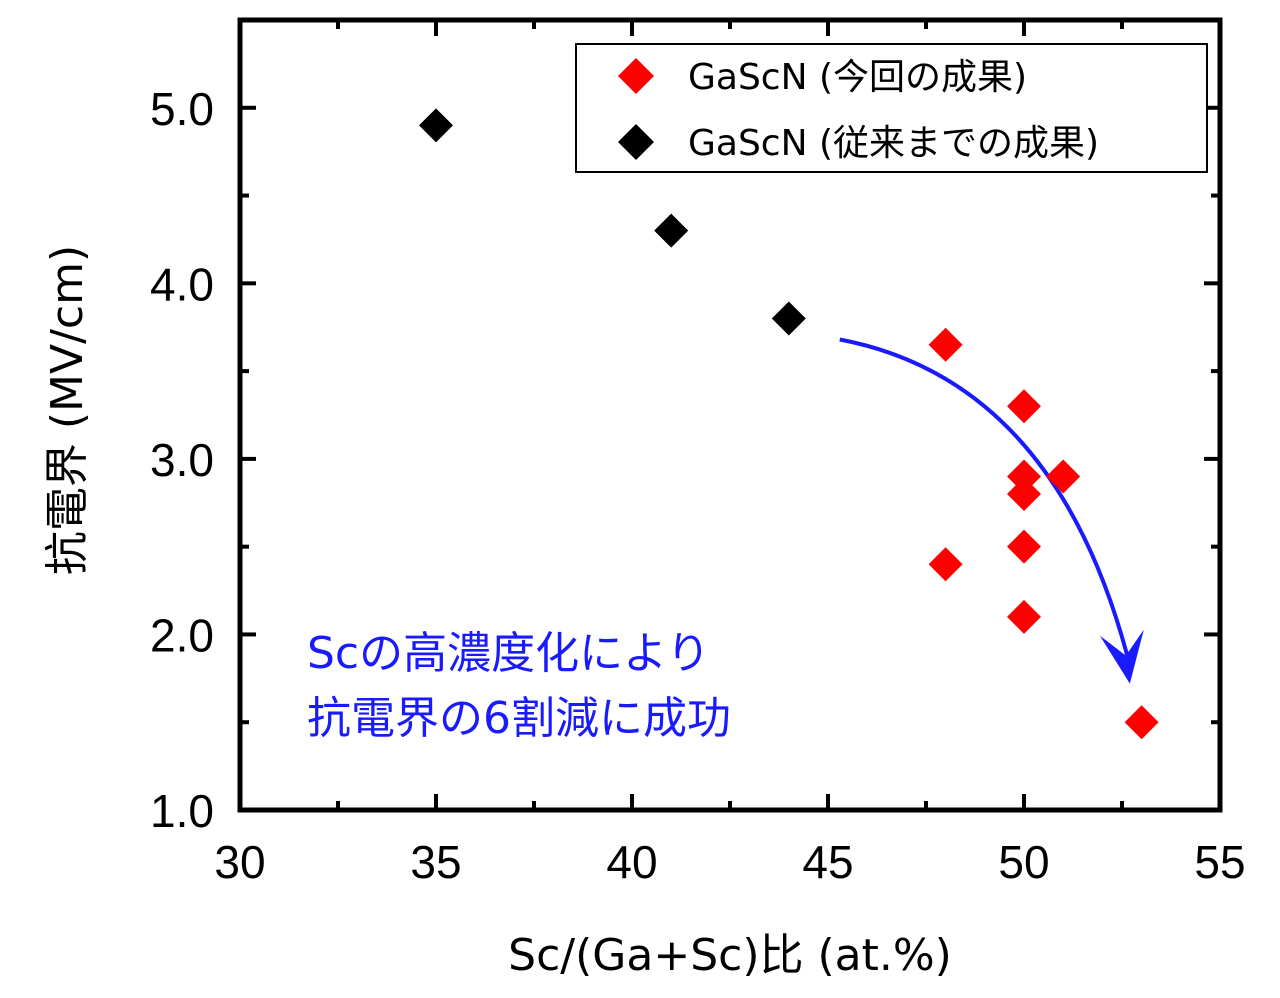 The width and height of the screenshot is (1280, 998). I want to click on x-tick-label: 55, so click(1219, 862).